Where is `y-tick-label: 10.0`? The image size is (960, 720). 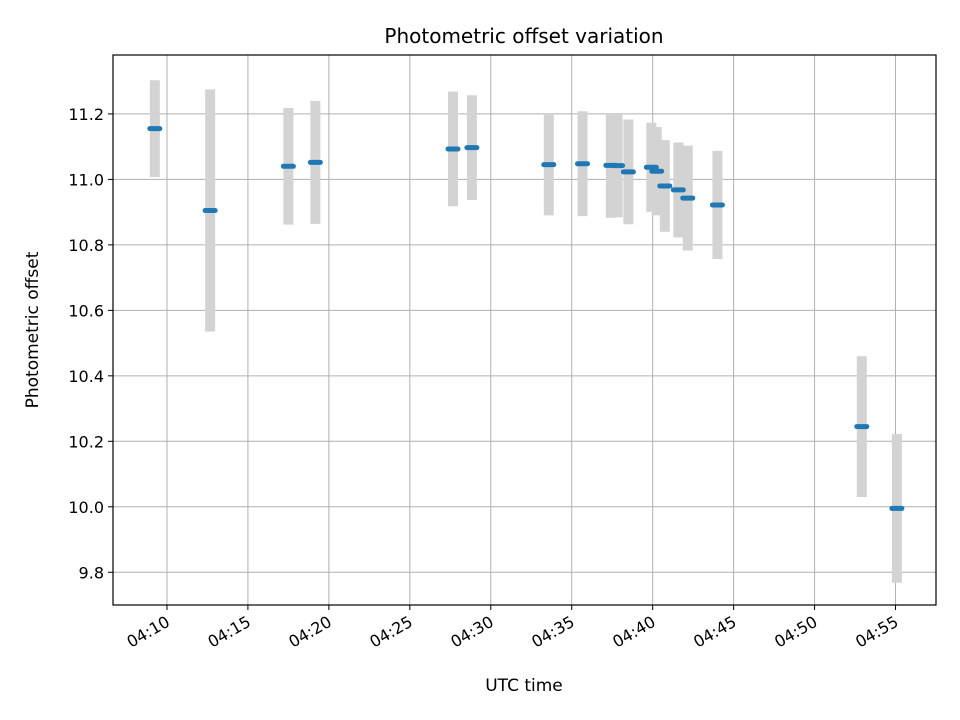
y-tick-label: 10.0 is located at coordinates (86, 507).